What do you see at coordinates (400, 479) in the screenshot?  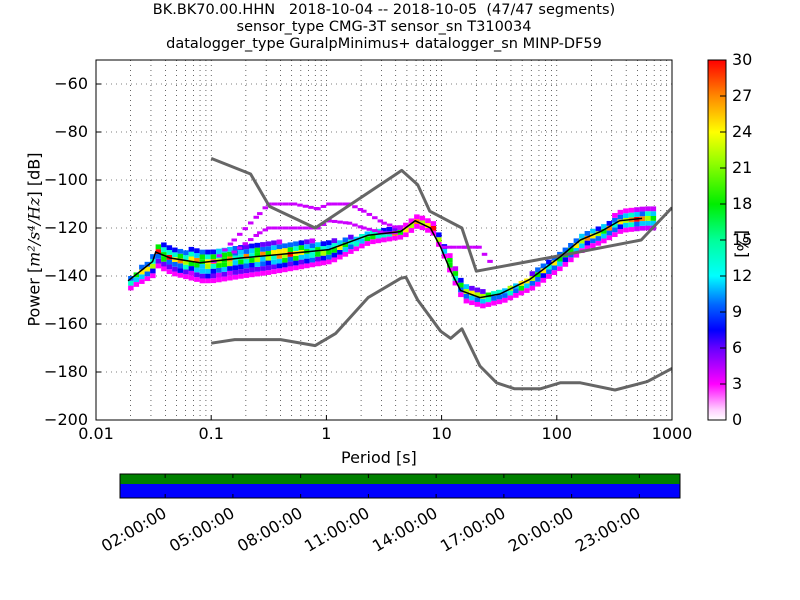 I see `used-segment-bar` at bounding box center [400, 479].